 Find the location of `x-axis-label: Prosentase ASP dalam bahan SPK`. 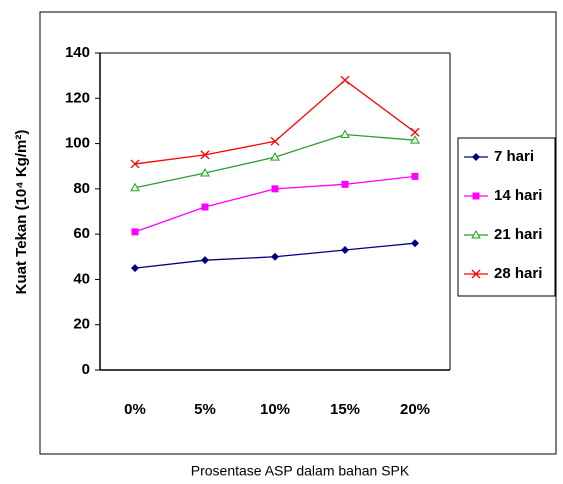

x-axis-label: Prosentase ASP dalam bahan SPK is located at coordinates (300, 471).